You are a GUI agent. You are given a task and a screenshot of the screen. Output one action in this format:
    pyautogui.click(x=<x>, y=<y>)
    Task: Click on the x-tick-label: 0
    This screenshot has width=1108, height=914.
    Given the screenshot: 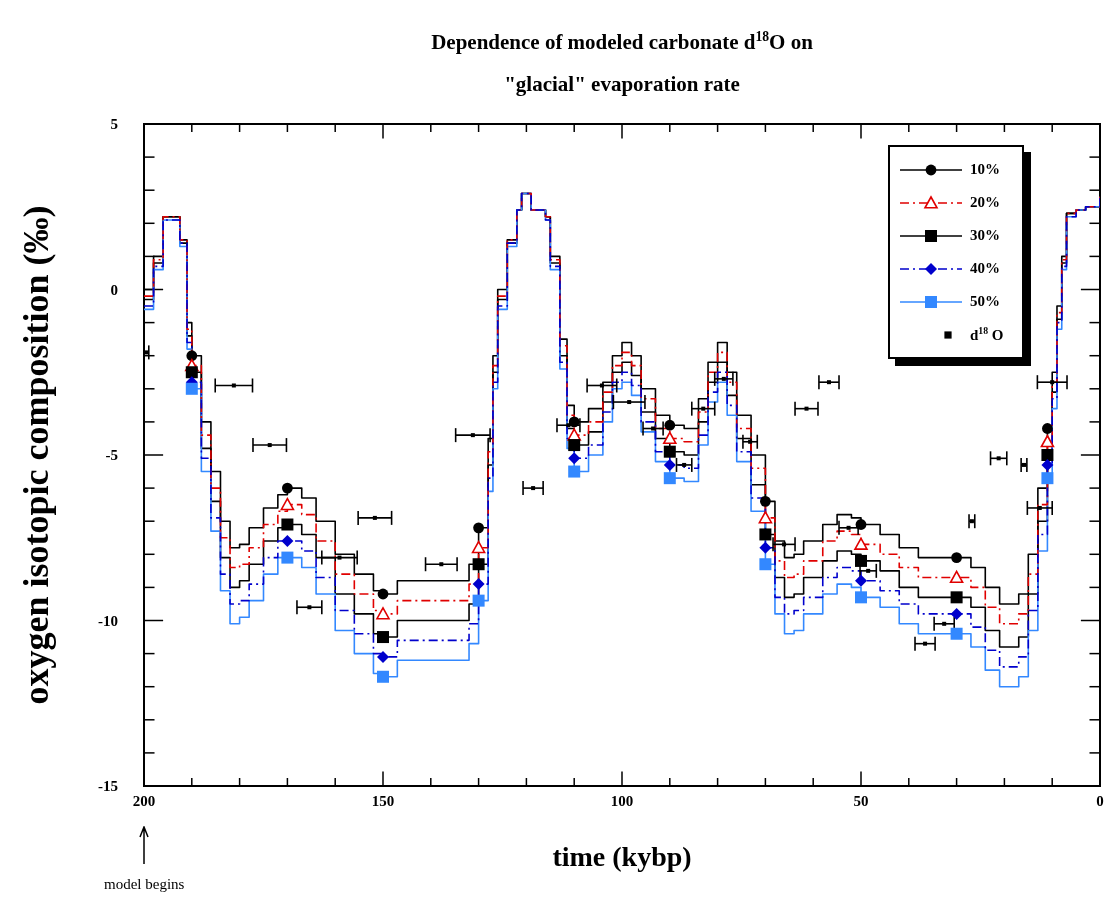 What is the action you would take?
    pyautogui.click(x=1100, y=801)
    